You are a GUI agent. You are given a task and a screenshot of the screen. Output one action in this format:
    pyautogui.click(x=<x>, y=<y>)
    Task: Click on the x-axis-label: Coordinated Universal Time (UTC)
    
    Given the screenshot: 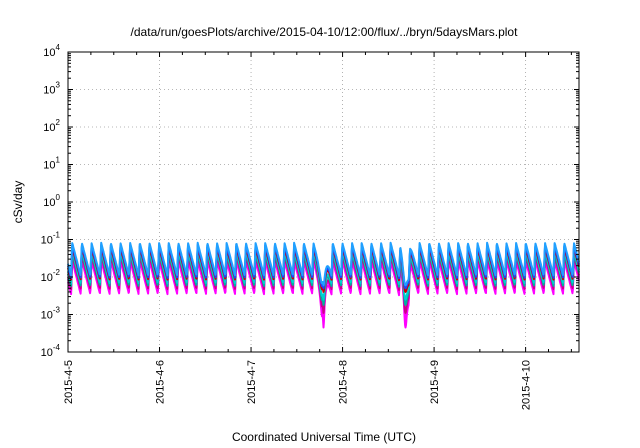 What is the action you would take?
    pyautogui.click(x=324, y=437)
    